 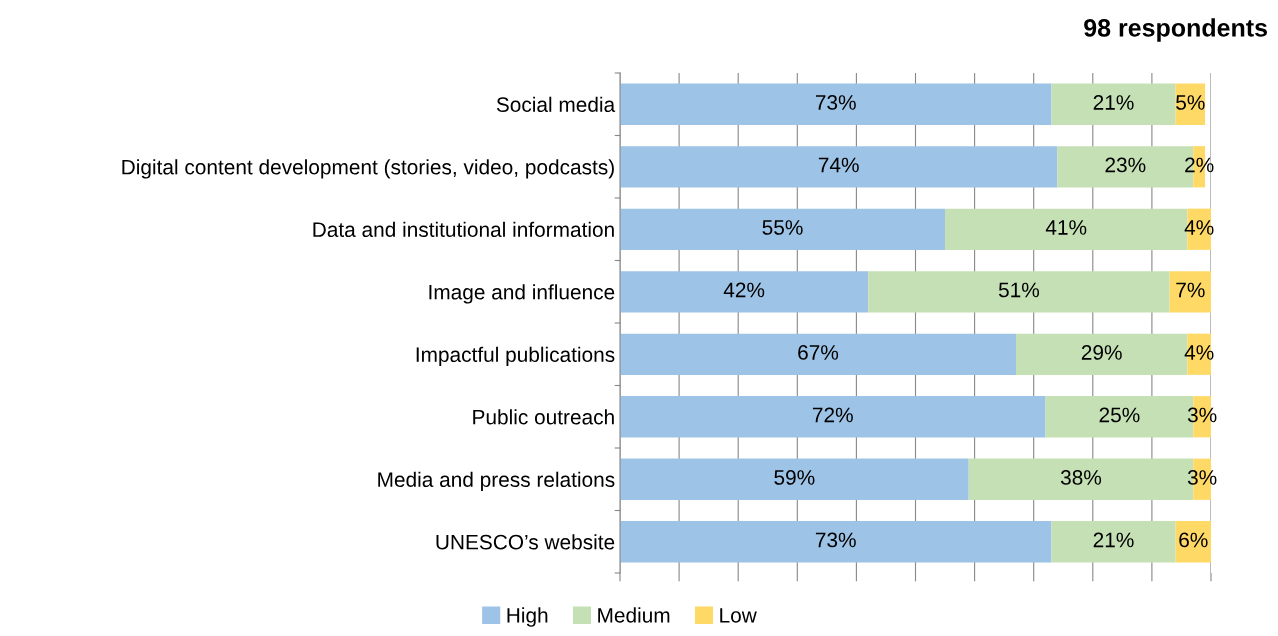 What do you see at coordinates (1199, 165) in the screenshot?
I see `data-label: 2%` at bounding box center [1199, 165].